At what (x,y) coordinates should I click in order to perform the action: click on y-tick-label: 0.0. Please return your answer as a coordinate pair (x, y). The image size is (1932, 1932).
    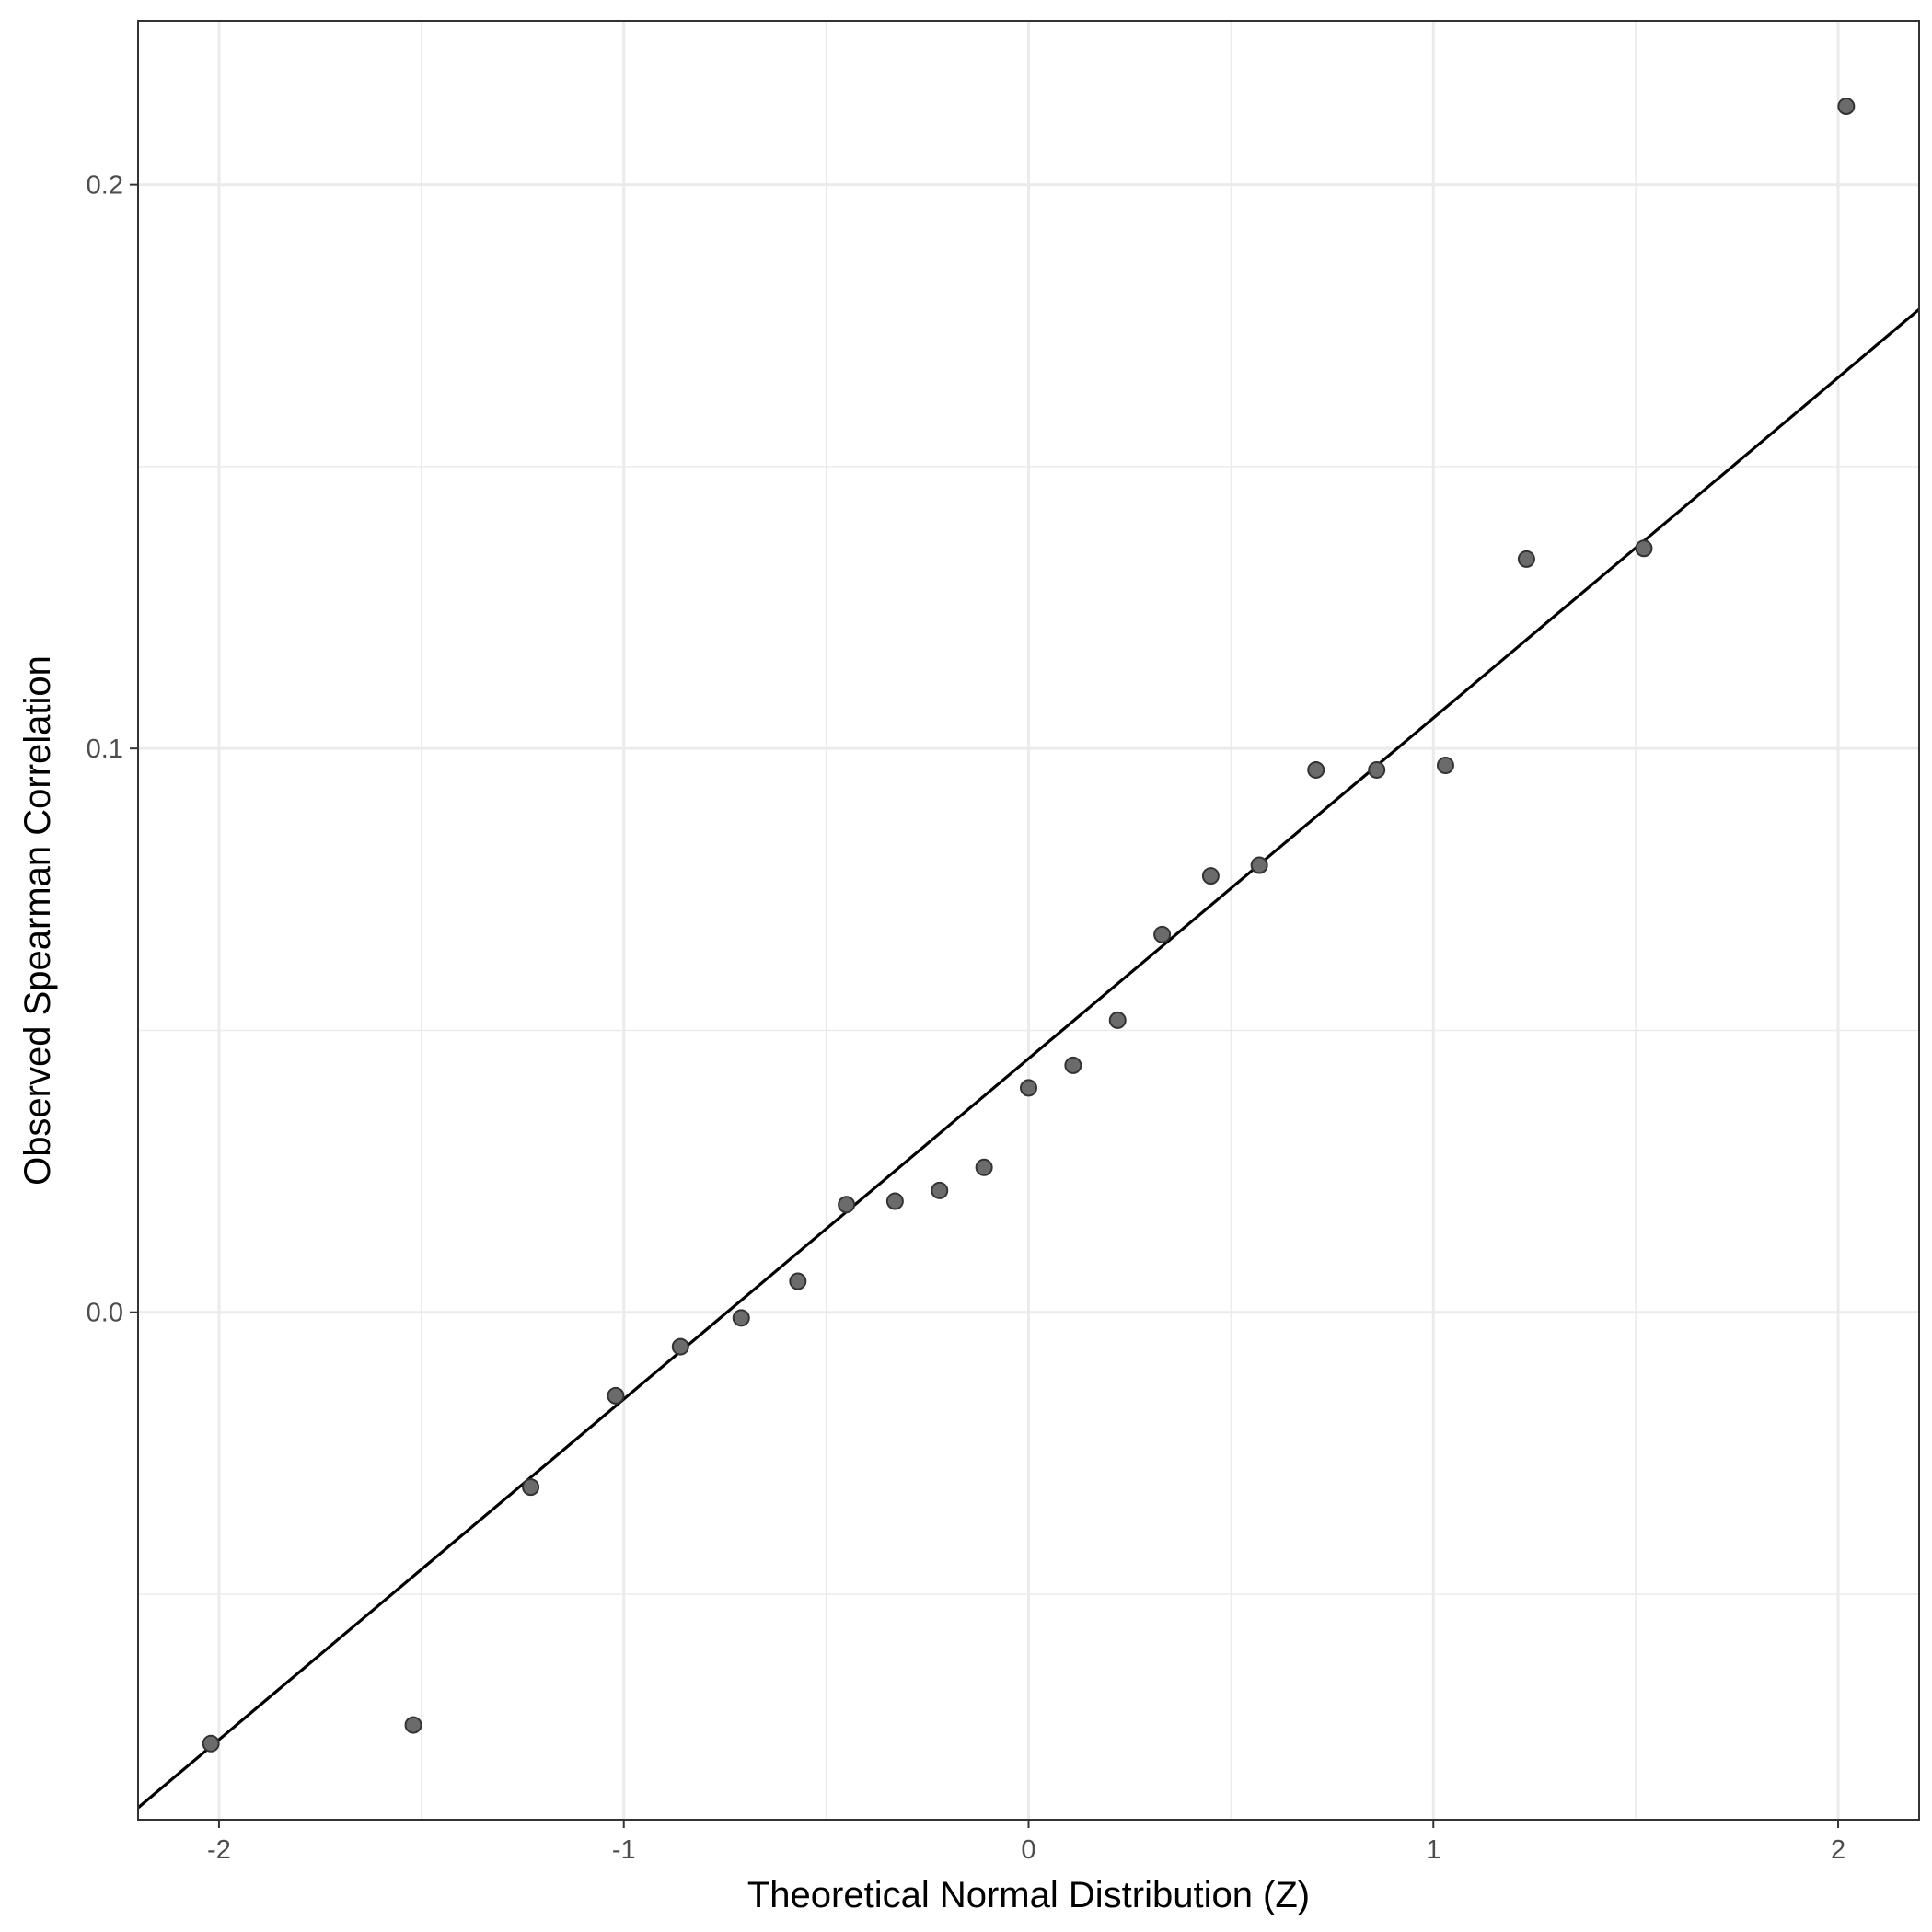
    Looking at the image, I should click on (105, 1313).